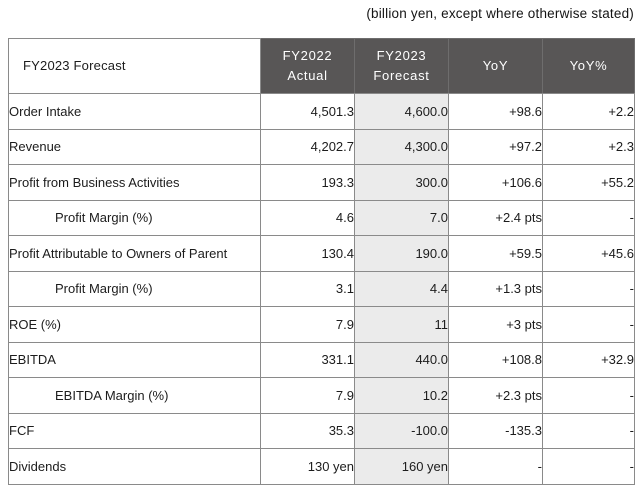 The height and width of the screenshot is (494, 641). What do you see at coordinates (401, 288) in the screenshot?
I see `fy2023-forecast-cell: 4.4` at bounding box center [401, 288].